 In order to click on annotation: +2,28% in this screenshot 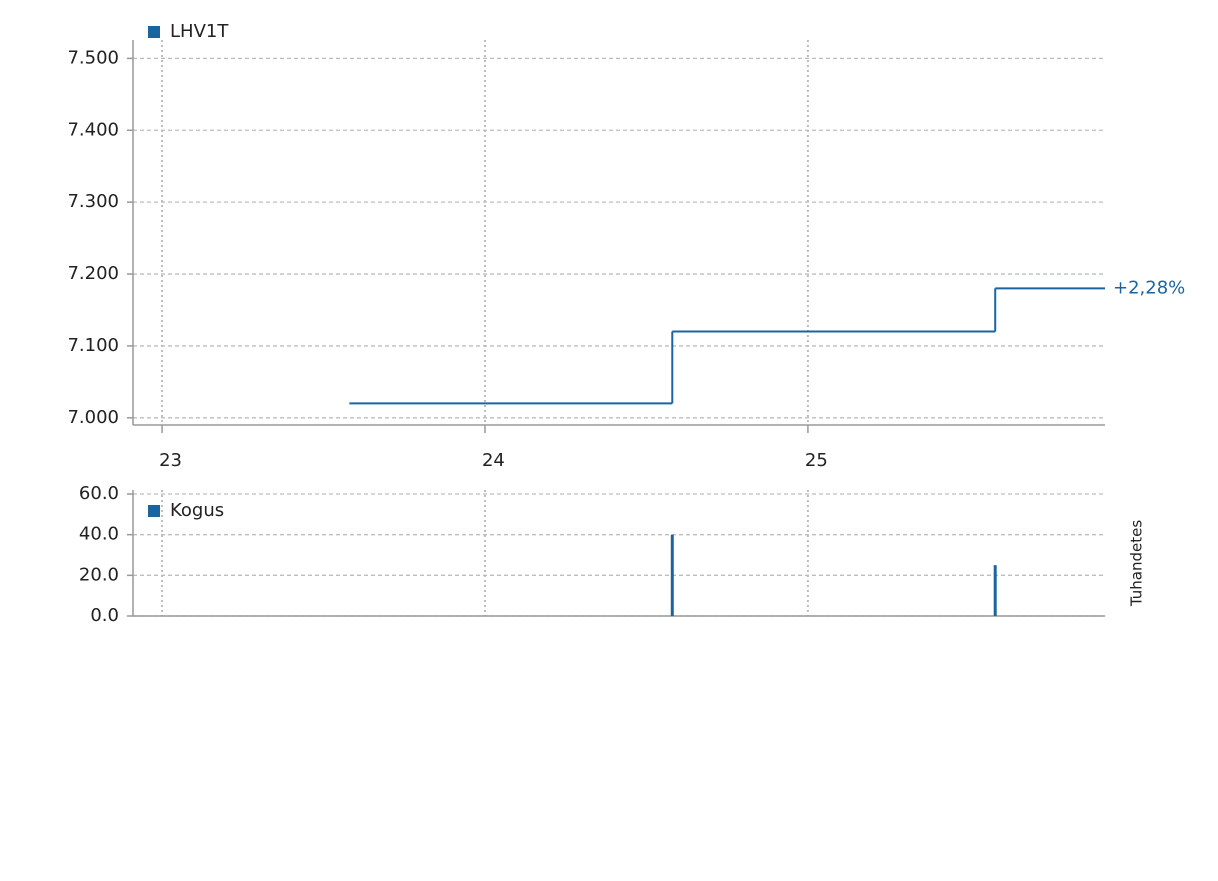, I will do `click(1149, 287)`.